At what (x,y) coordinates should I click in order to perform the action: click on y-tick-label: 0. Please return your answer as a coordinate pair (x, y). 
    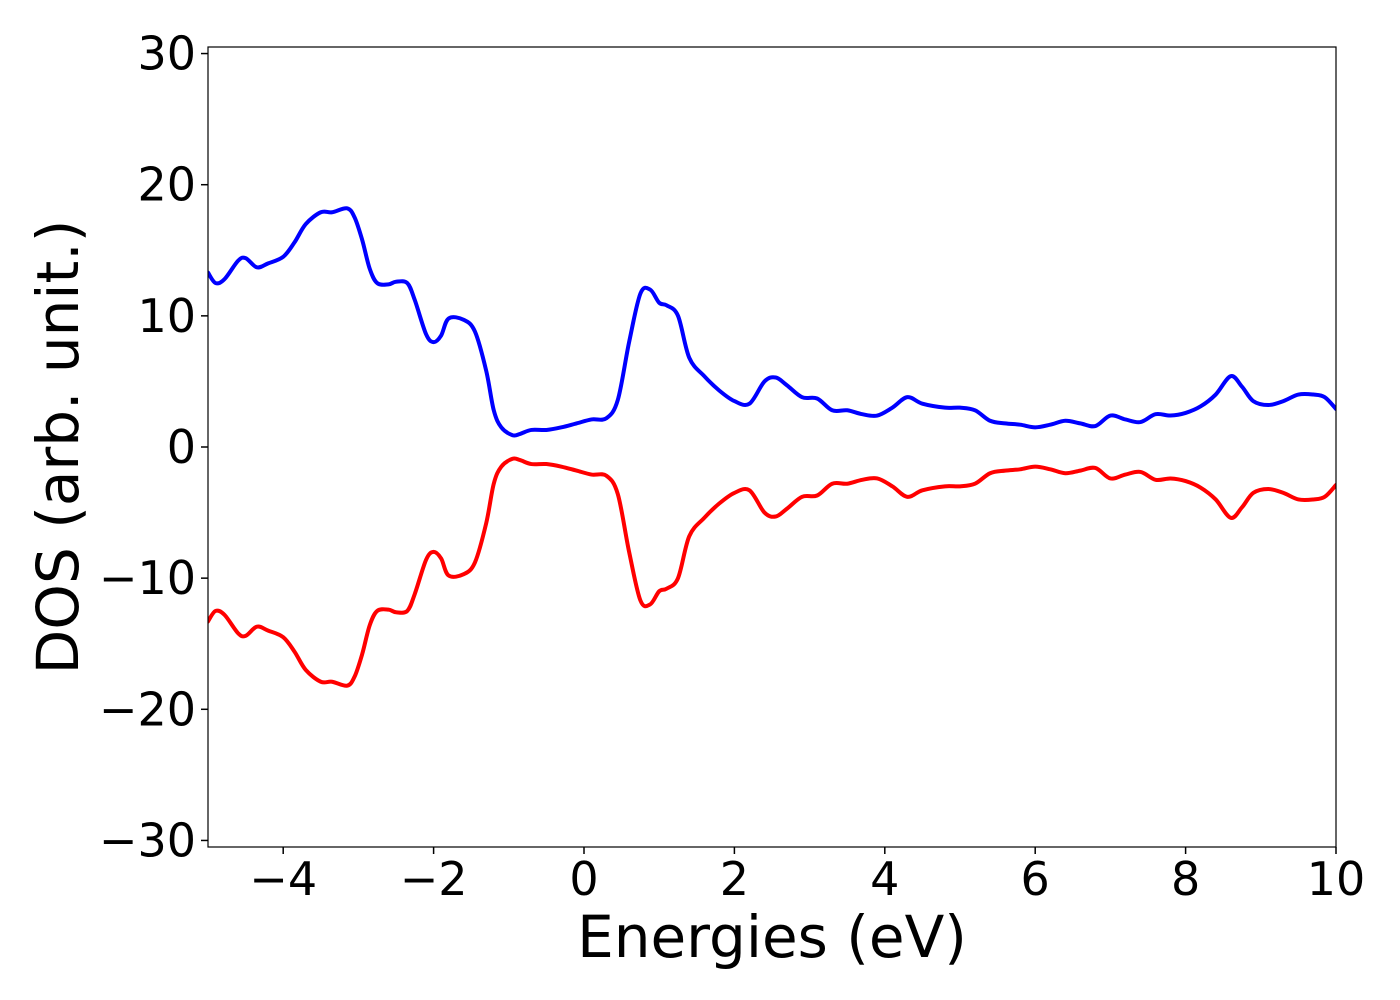
    Looking at the image, I should click on (181, 447).